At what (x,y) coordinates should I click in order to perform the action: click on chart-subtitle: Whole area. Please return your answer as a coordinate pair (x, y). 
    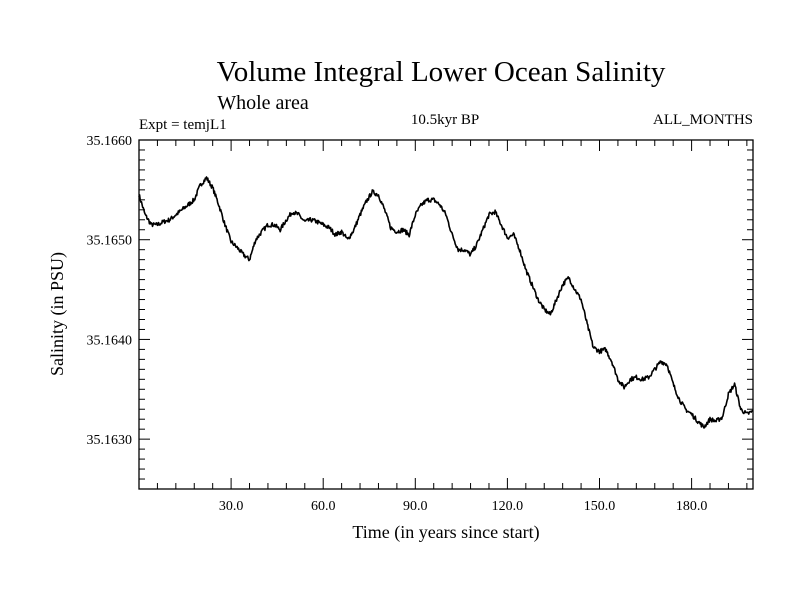
    Looking at the image, I should click on (263, 103).